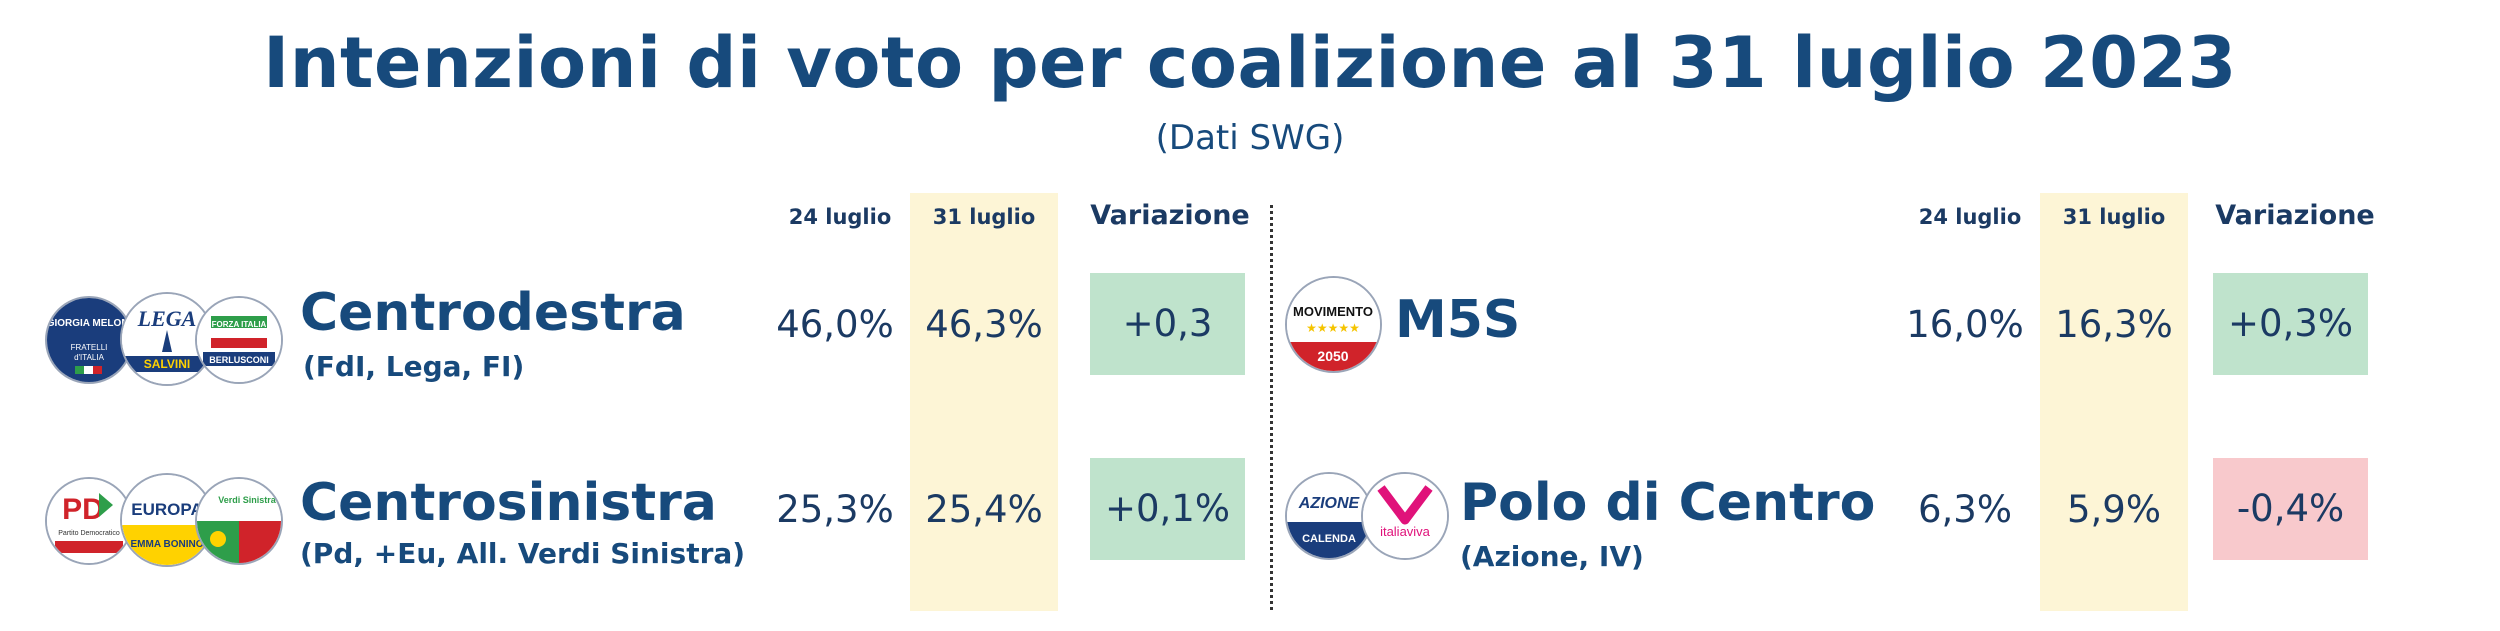 This screenshot has width=2500, height=631. What do you see at coordinates (239, 340) in the screenshot?
I see `fi-logo: FORZA ITALIA BERLUSCONI` at bounding box center [239, 340].